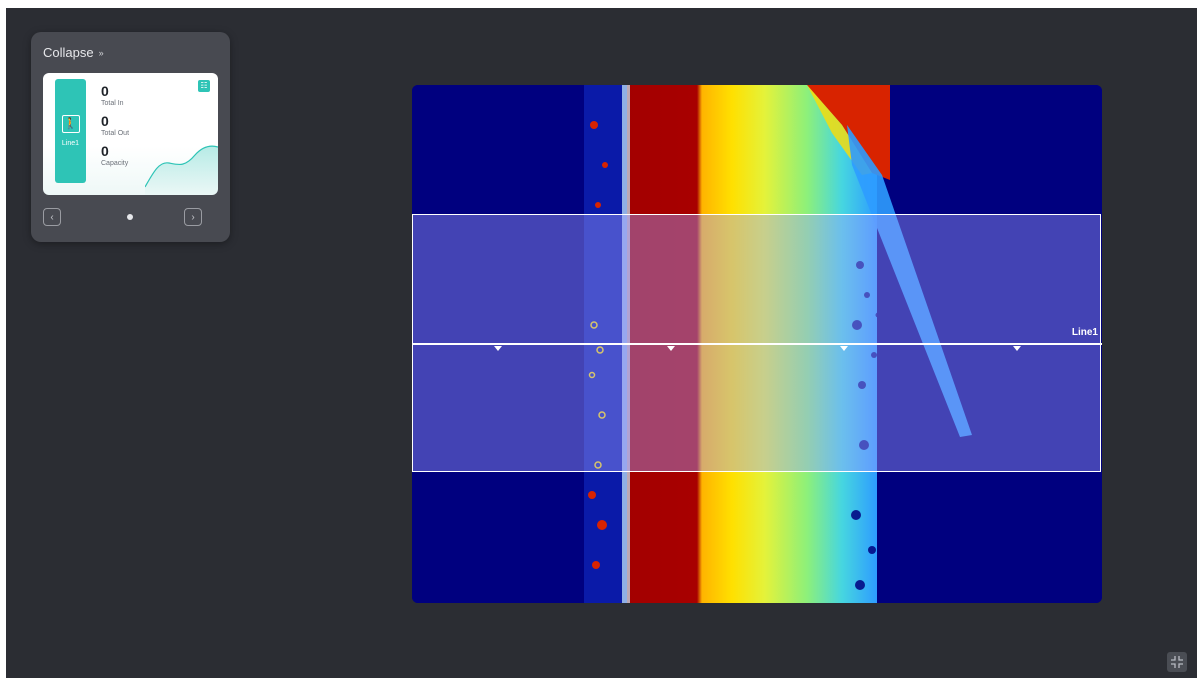 The width and height of the screenshot is (1197, 678). I want to click on total-in-value: 0, so click(105, 91).